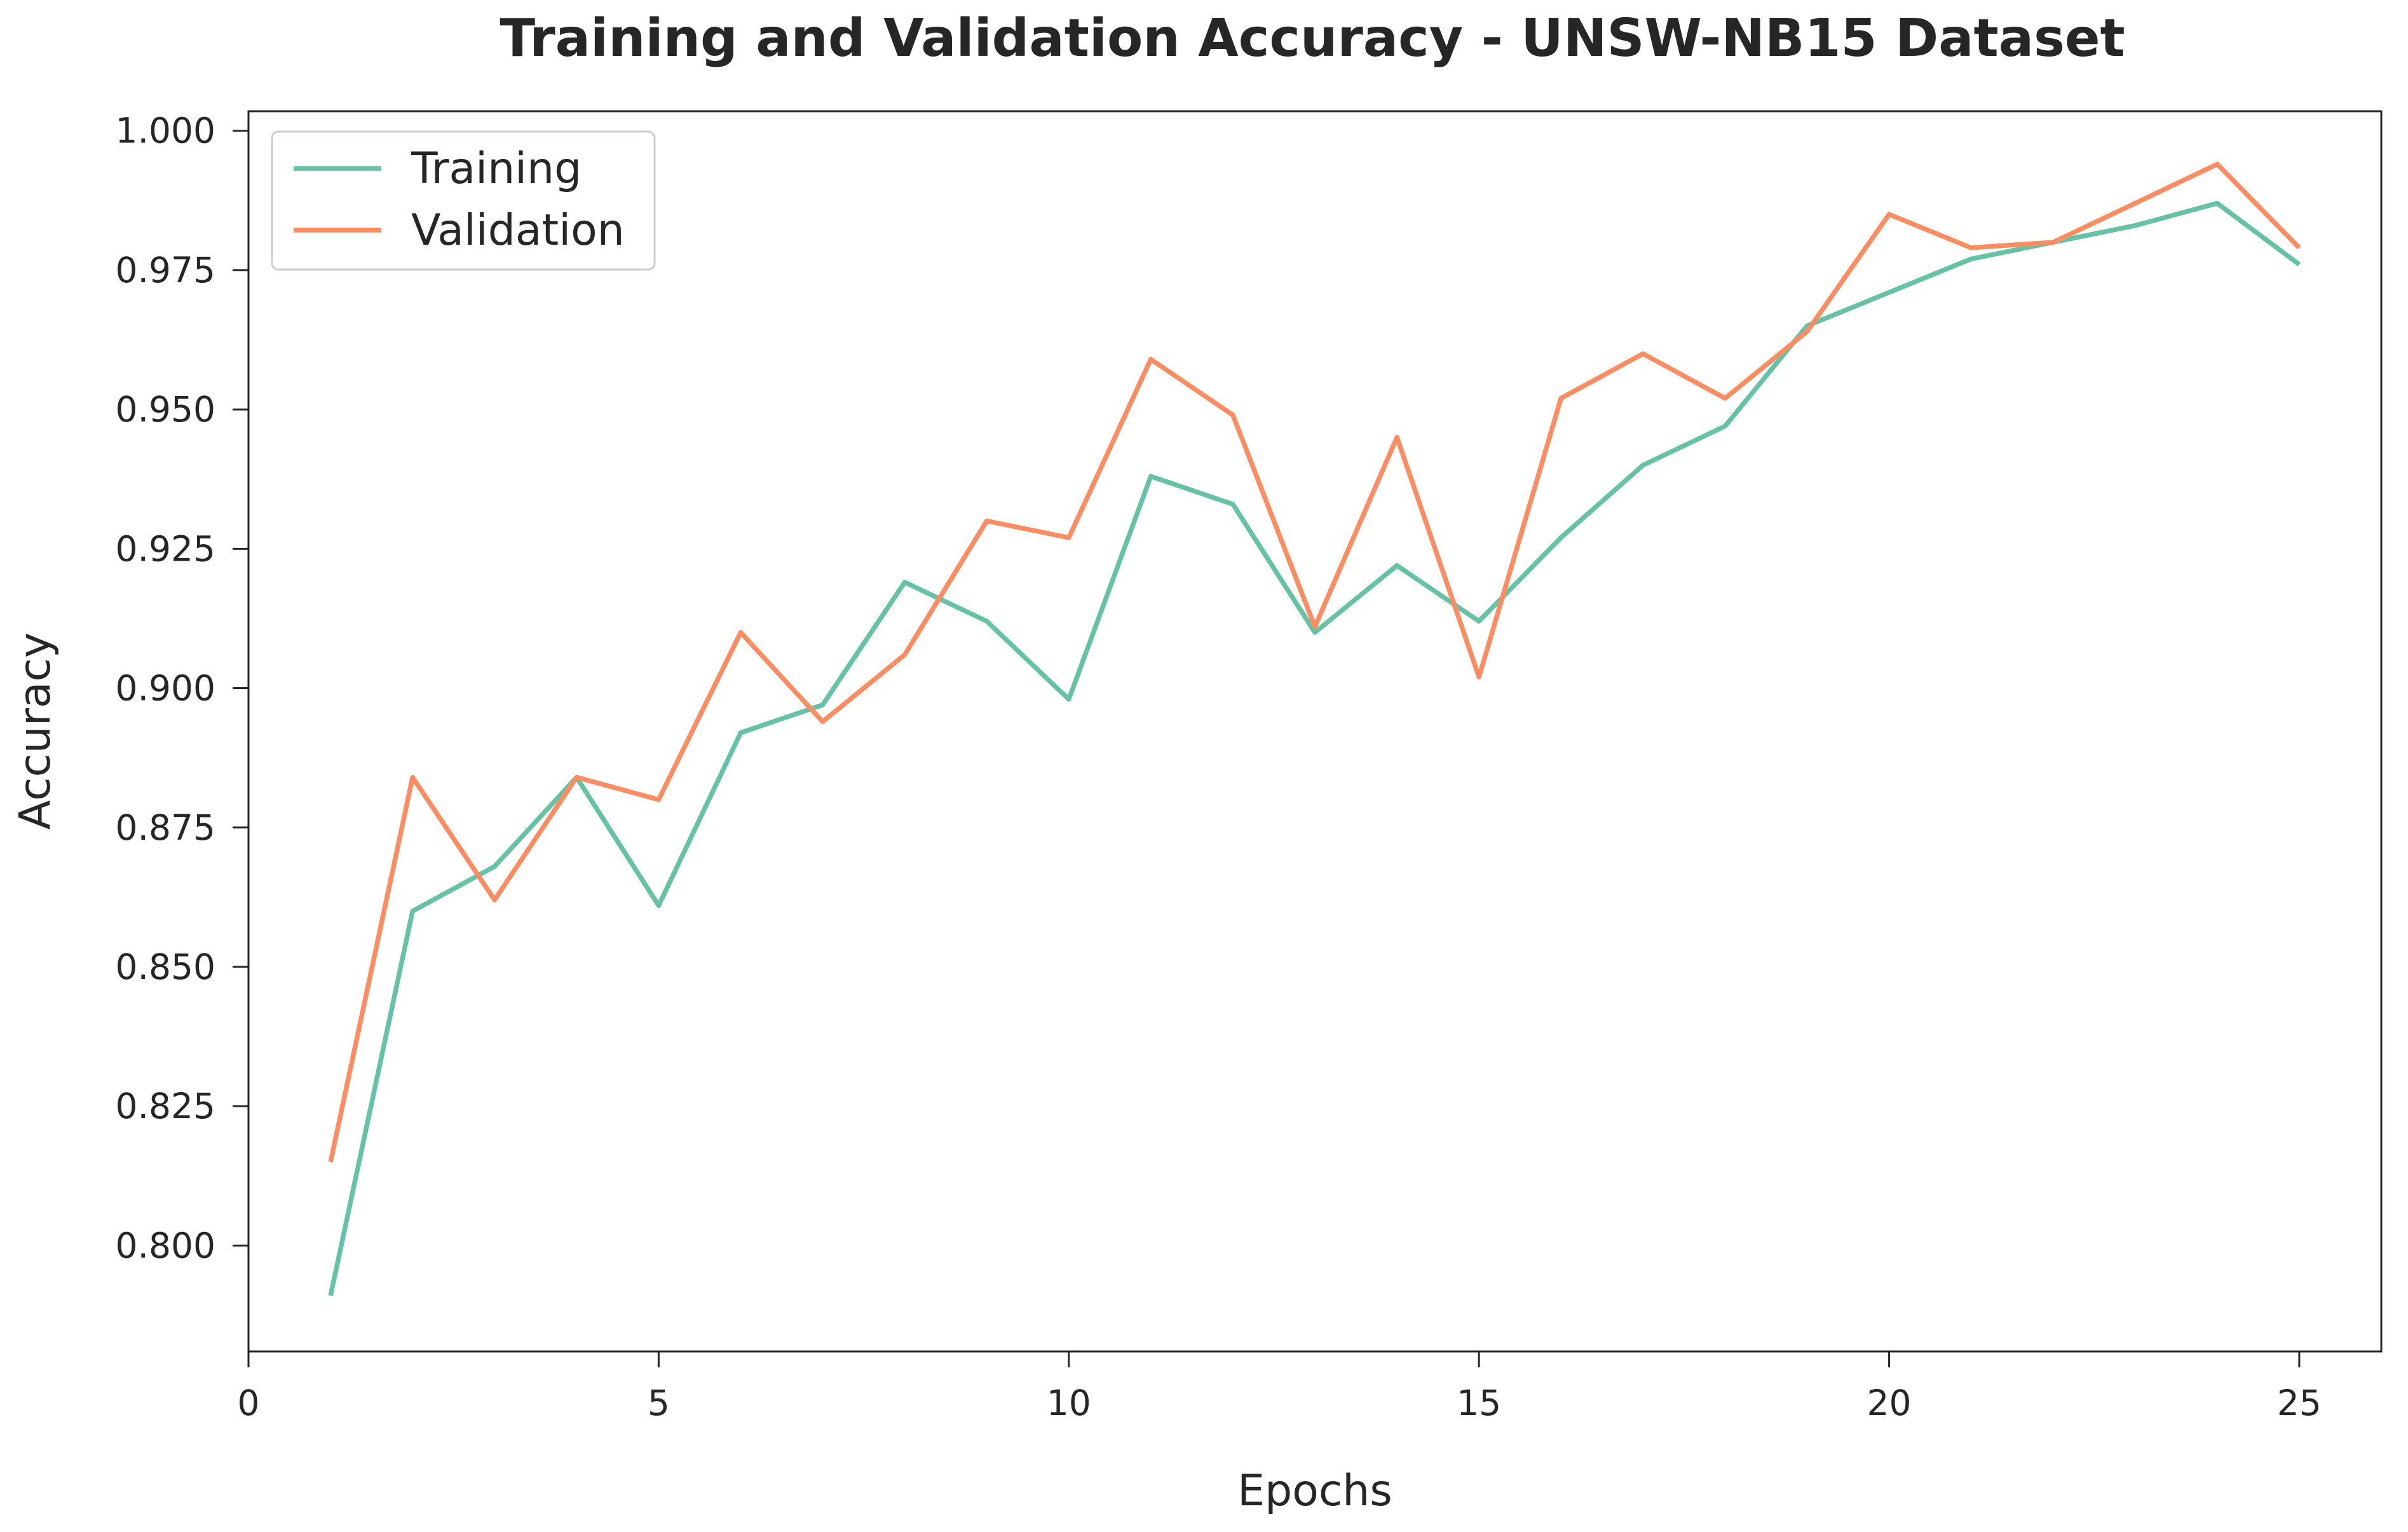  Describe the element at coordinates (518, 230) in the screenshot. I see `legend-label-validation: Validation` at that location.